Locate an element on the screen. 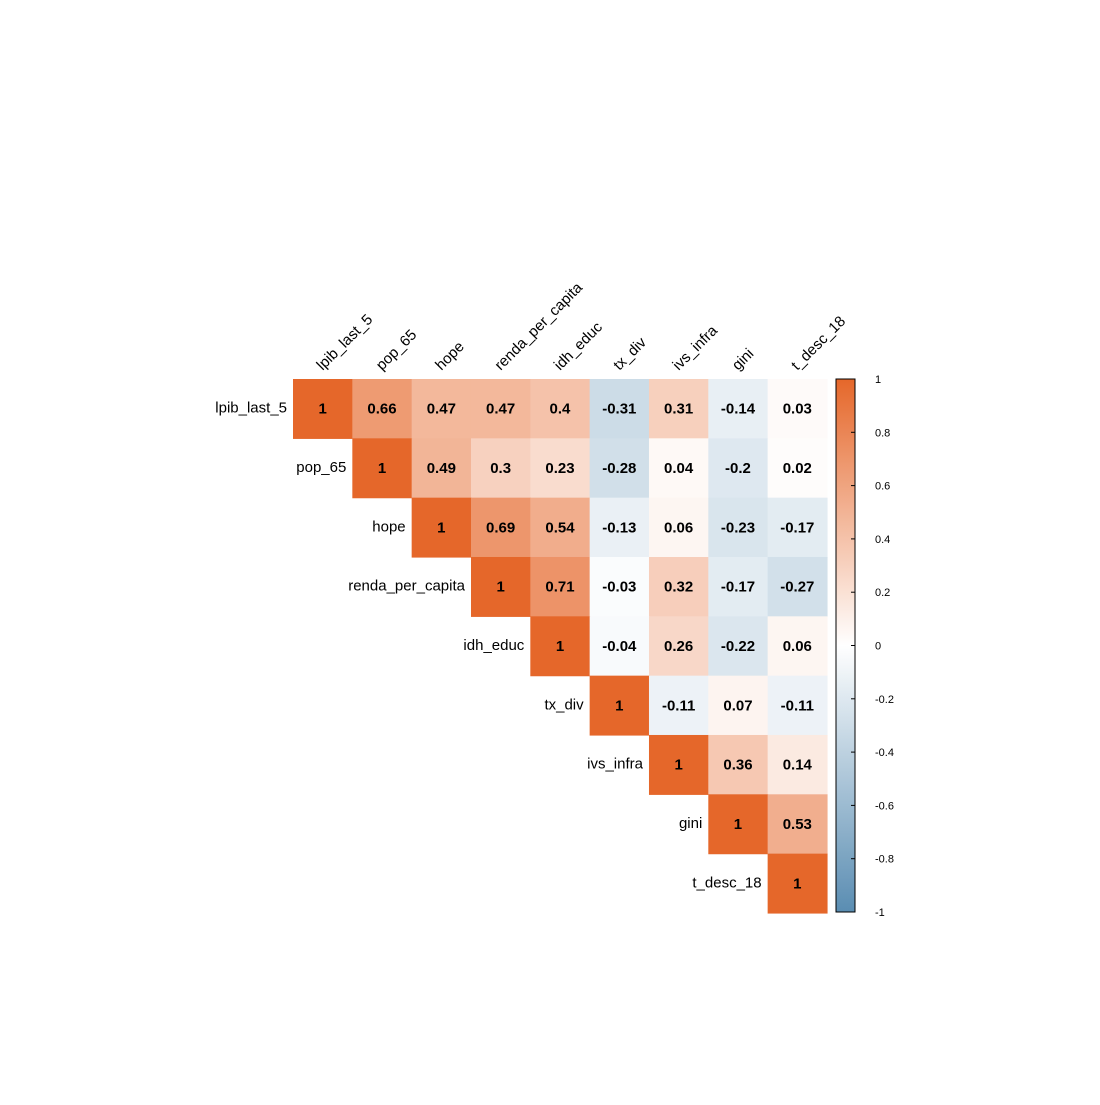 This screenshot has width=1100, height=1105. cell-value-label: -0.04 is located at coordinates (619, 646).